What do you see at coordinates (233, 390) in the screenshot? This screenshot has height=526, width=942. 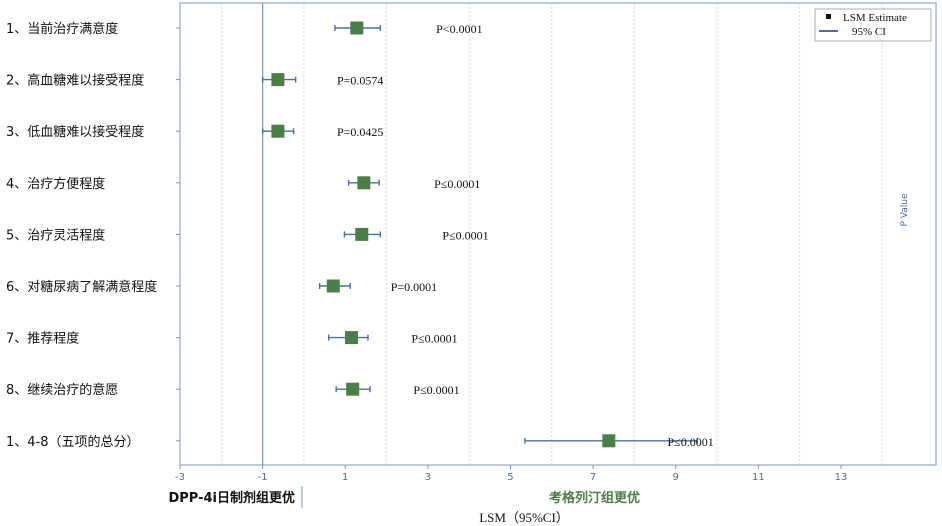 I see `forest-row: 8、继续治疗的意愿 P≤0.0001` at bounding box center [233, 390].